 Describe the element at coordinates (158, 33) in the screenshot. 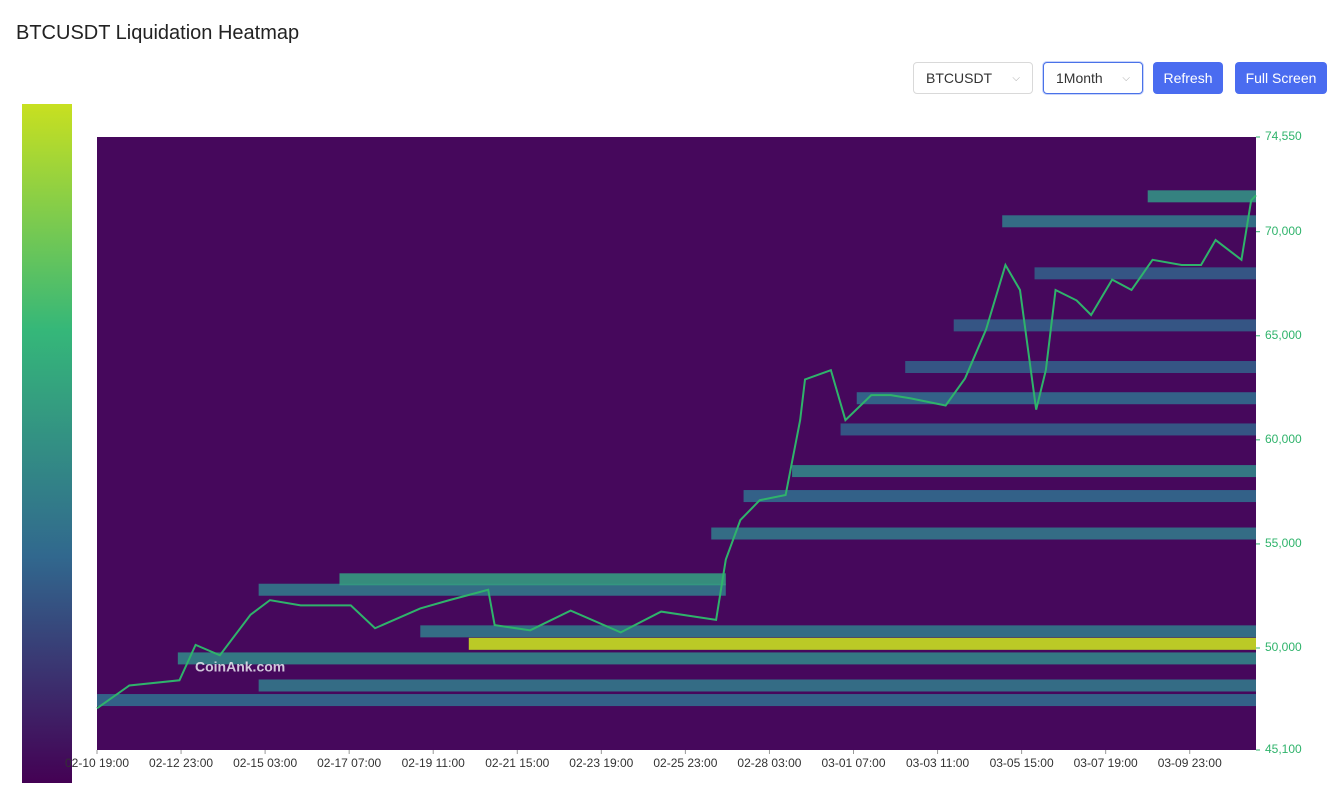

I see `page-title: BTCUSDT Liquidation Heatmap` at that location.